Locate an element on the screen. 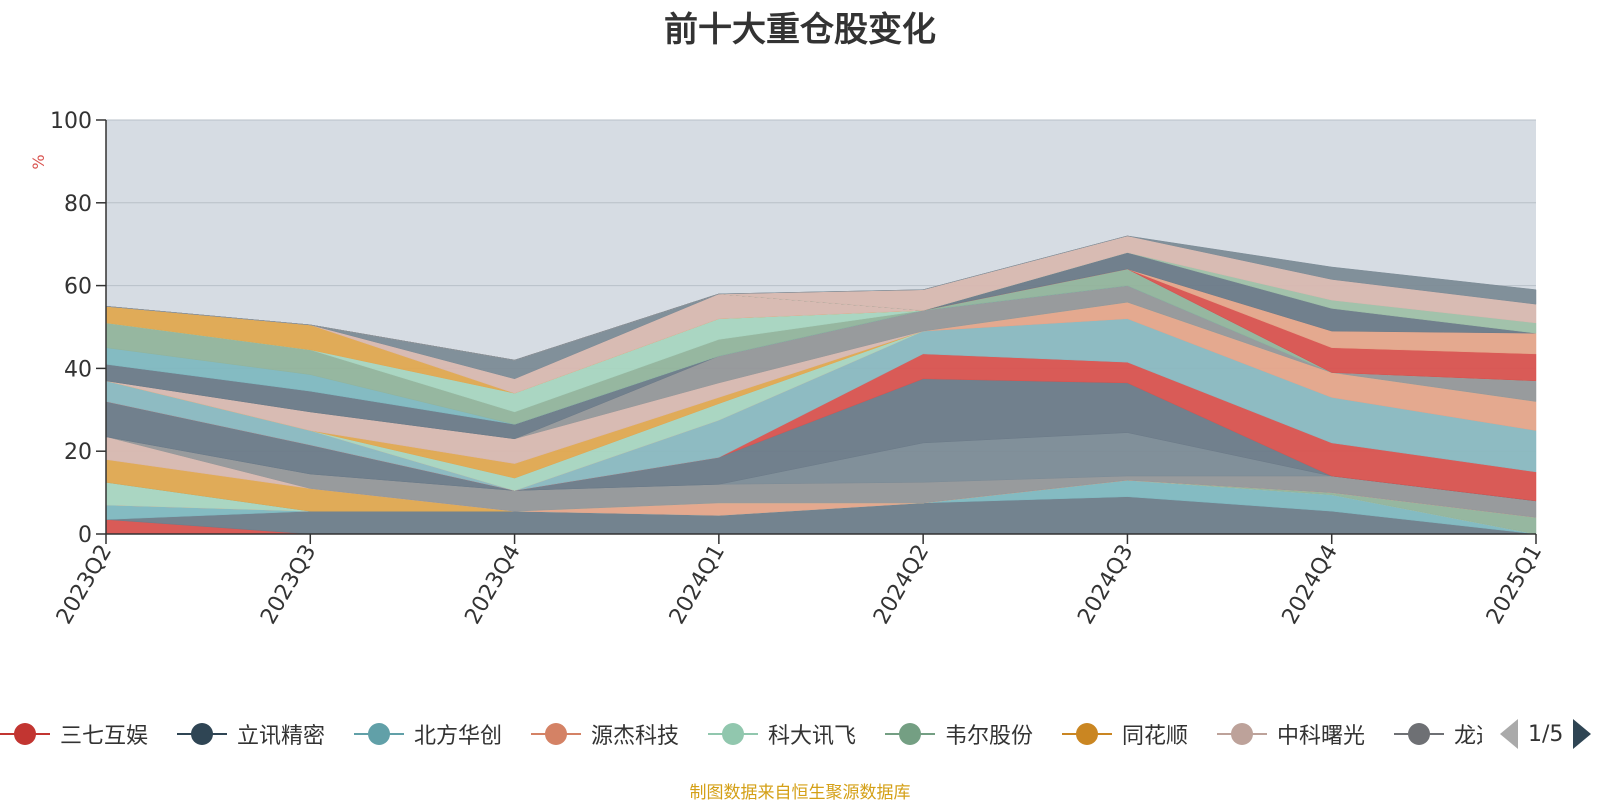  legend-item-tonghuashun: 同花顺 is located at coordinates (1125, 734).